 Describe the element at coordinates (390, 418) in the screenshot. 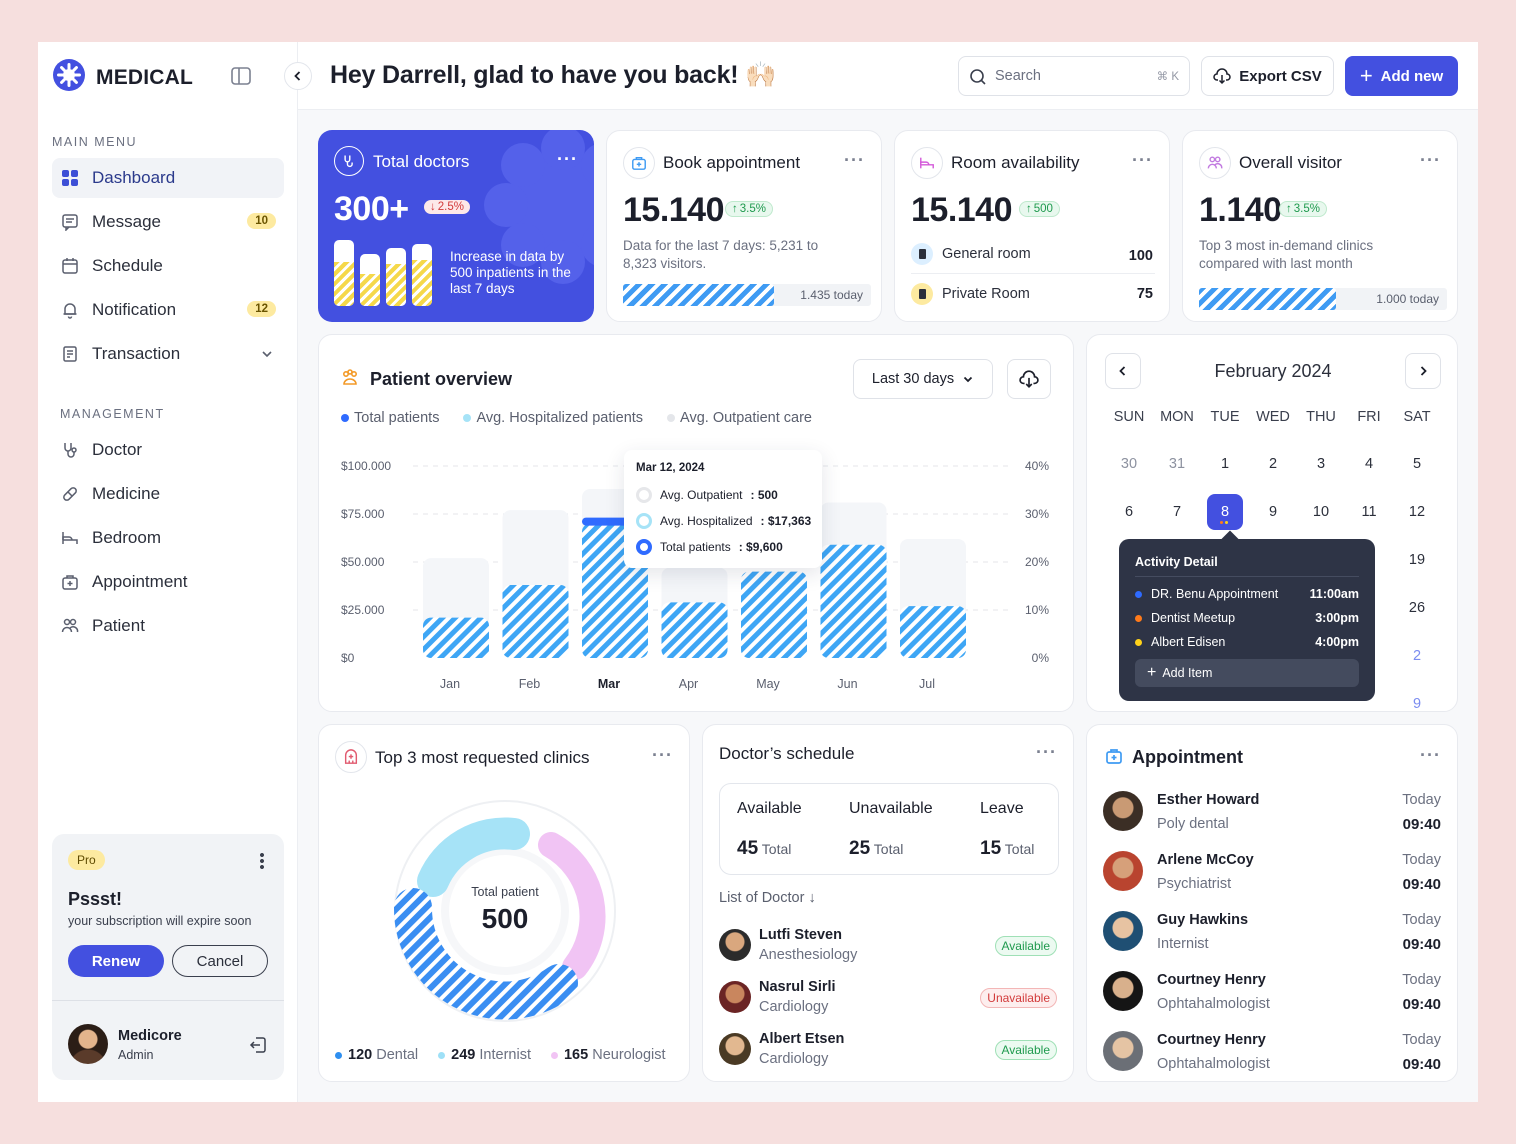

I see `legend-item: Total patients` at that location.